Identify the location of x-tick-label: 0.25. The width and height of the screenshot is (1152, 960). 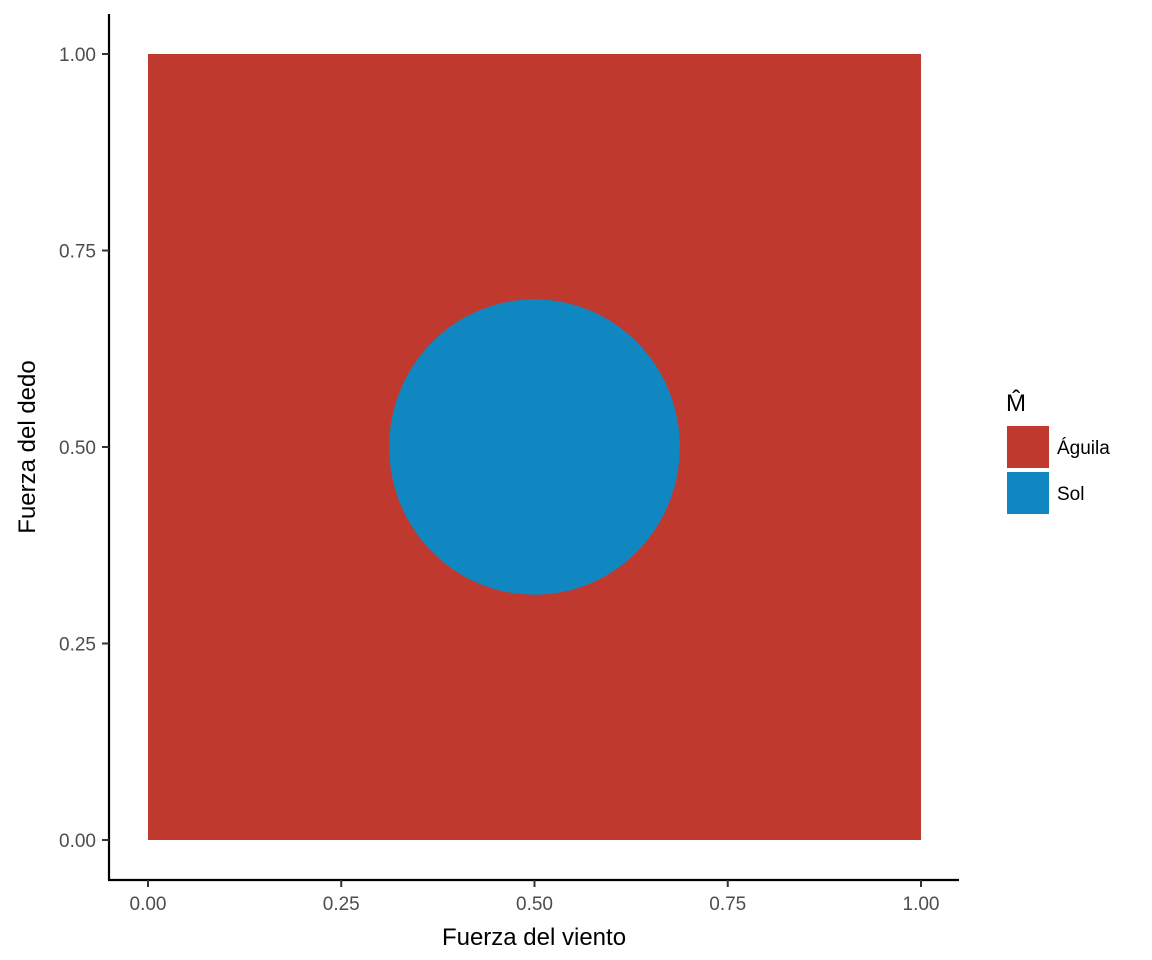
(341, 904).